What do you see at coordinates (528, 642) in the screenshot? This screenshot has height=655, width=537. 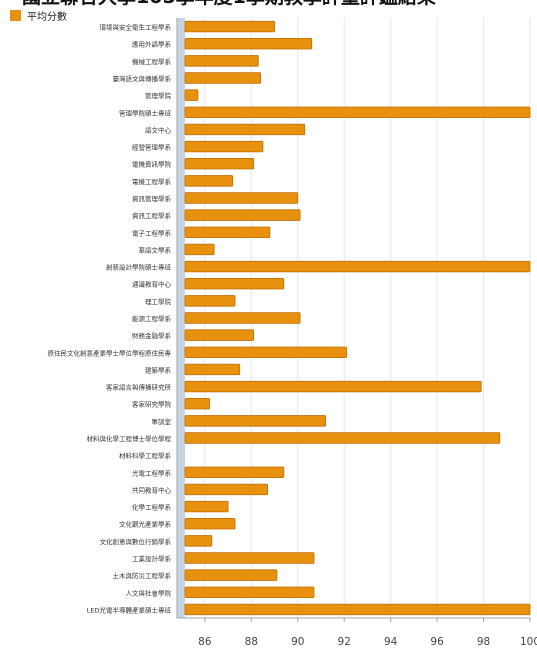 I see `x-tick-label: 100` at bounding box center [528, 642].